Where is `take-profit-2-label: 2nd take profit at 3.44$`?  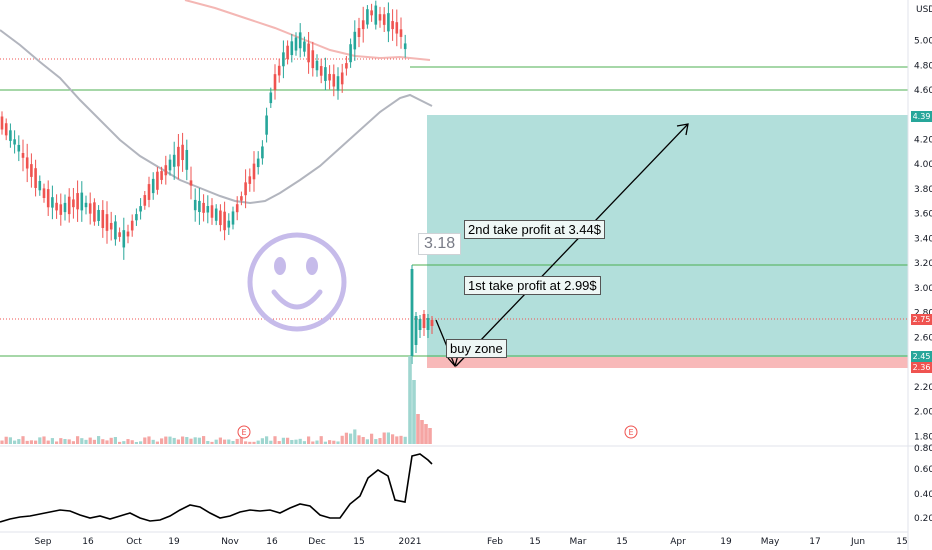
take-profit-2-label: 2nd take profit at 3.44$ is located at coordinates (534, 229).